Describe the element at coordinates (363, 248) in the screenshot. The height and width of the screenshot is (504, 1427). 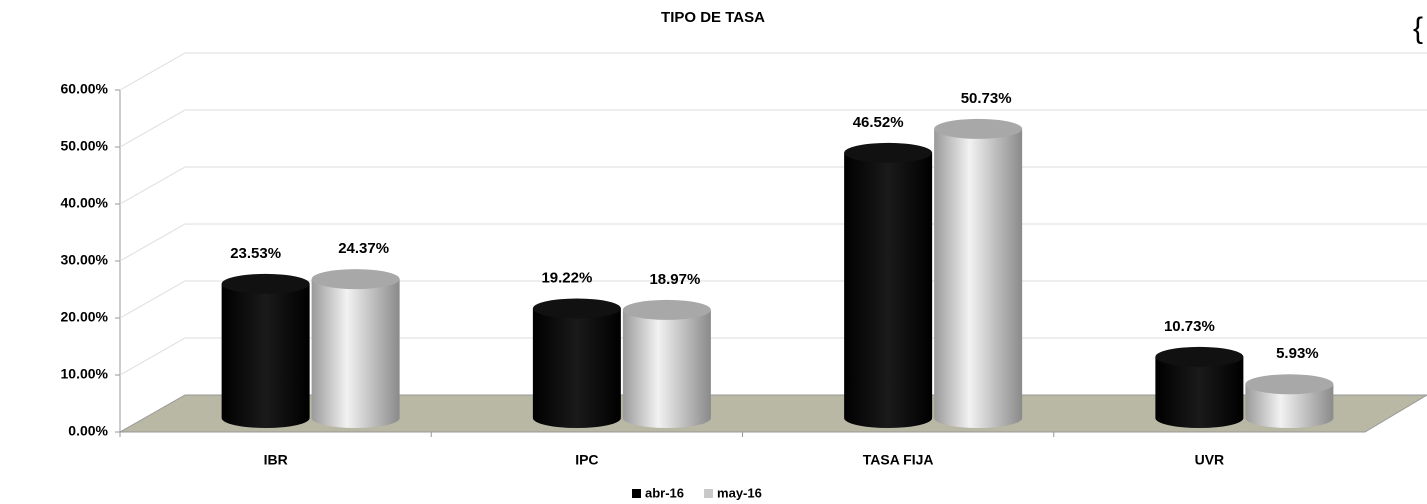
I see `value-label: 24.37%` at that location.